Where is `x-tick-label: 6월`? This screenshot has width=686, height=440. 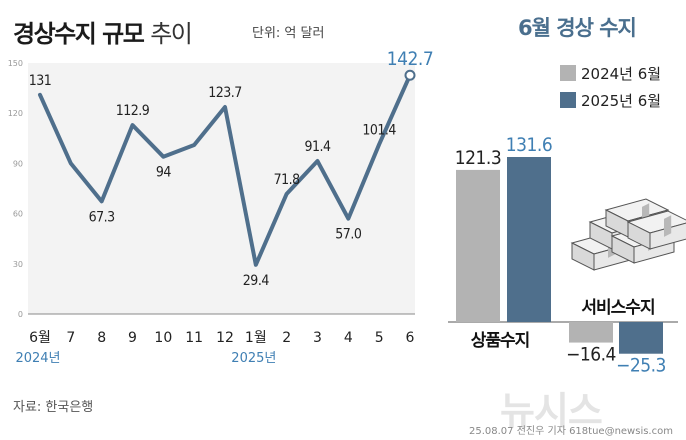
x-tick-label: 6월 is located at coordinates (40, 338).